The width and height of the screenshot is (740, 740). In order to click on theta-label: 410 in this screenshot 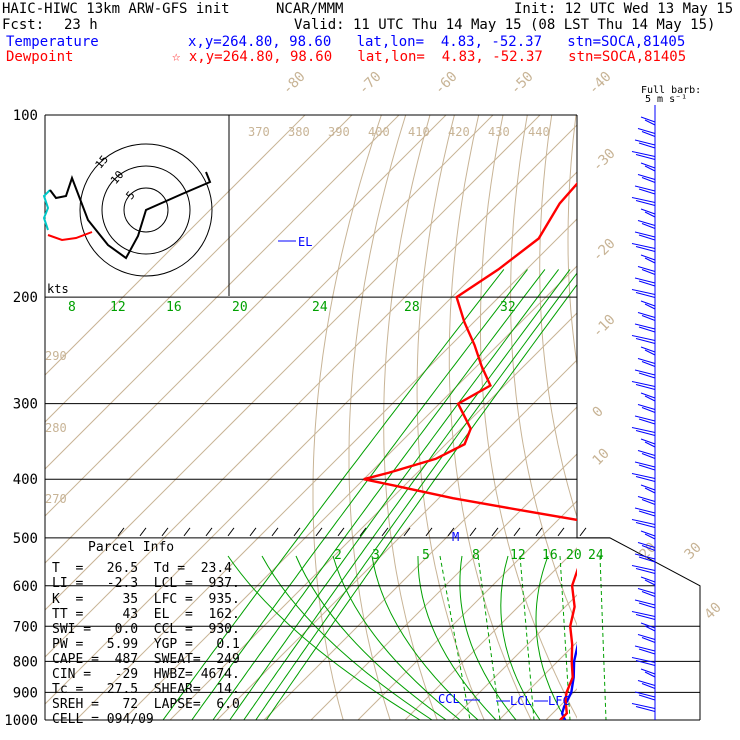, I will do `click(419, 132)`.